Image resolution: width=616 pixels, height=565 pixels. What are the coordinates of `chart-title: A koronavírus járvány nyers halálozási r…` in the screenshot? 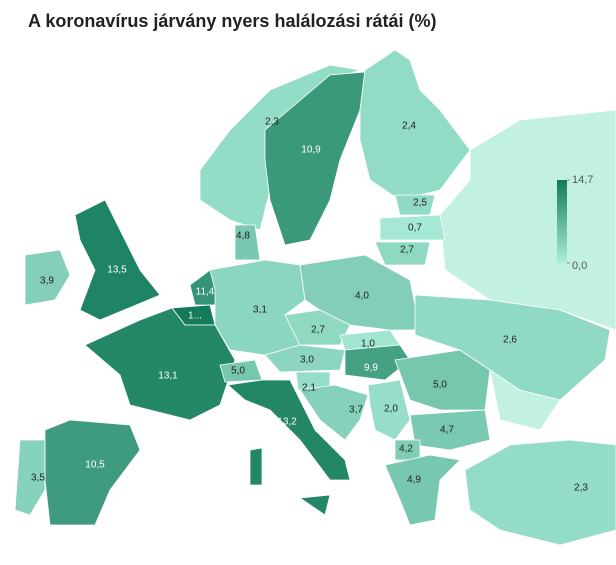 It's located at (232, 21).